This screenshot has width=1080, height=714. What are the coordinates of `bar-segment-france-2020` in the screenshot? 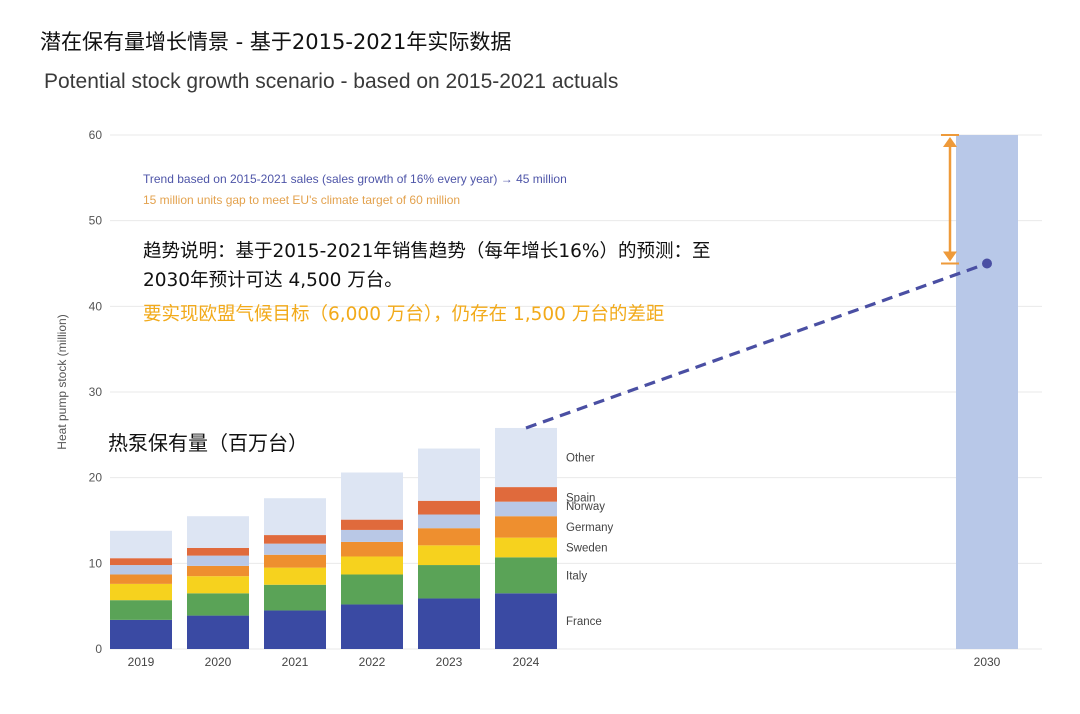 It's located at (218, 632).